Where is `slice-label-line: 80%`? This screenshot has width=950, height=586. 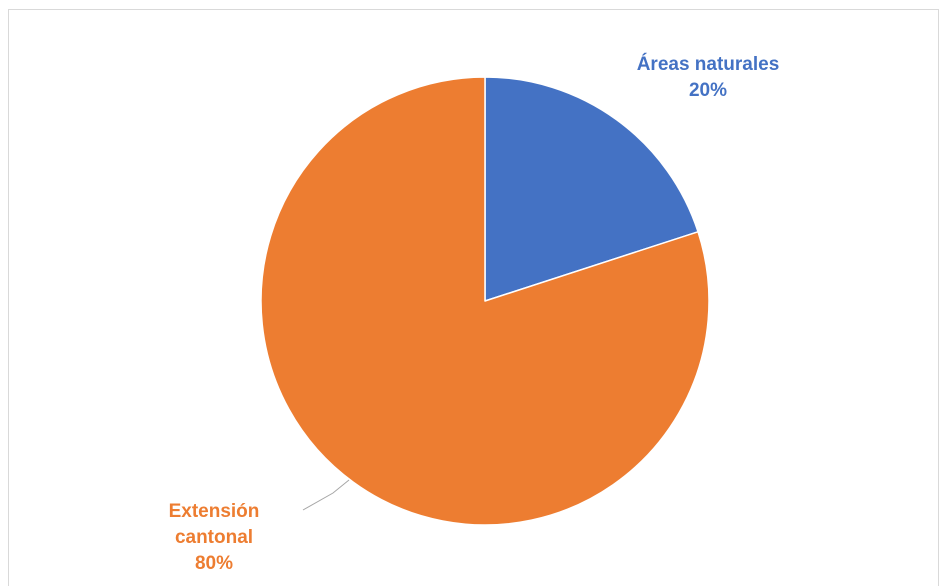 slice-label-line: 80% is located at coordinates (214, 563).